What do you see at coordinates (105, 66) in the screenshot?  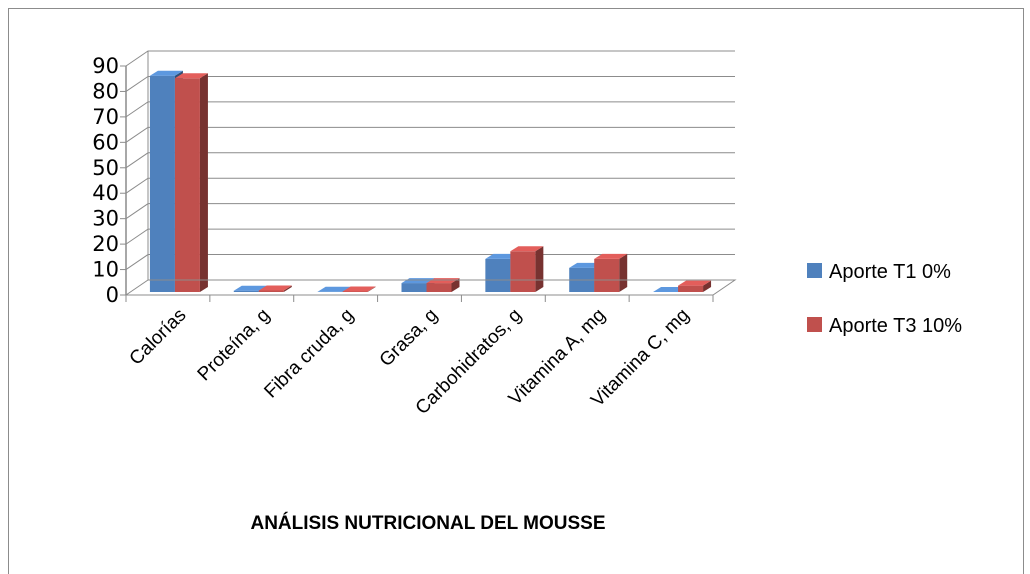 I see `y-tick-label: 90` at bounding box center [105, 66].